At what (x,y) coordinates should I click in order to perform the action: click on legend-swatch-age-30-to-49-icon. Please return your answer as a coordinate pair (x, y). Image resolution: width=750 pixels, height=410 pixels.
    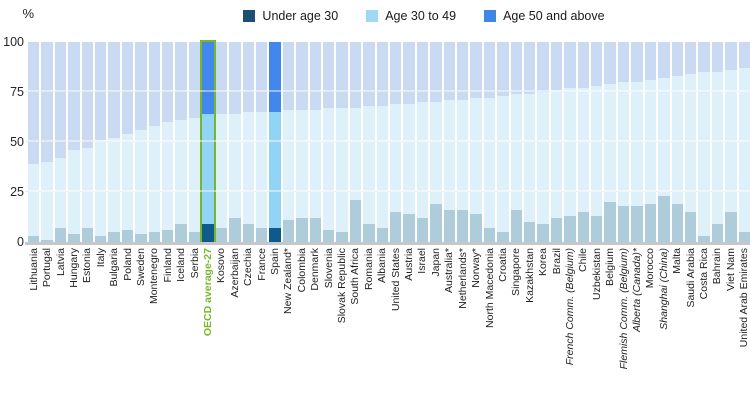
    Looking at the image, I should click on (372, 16).